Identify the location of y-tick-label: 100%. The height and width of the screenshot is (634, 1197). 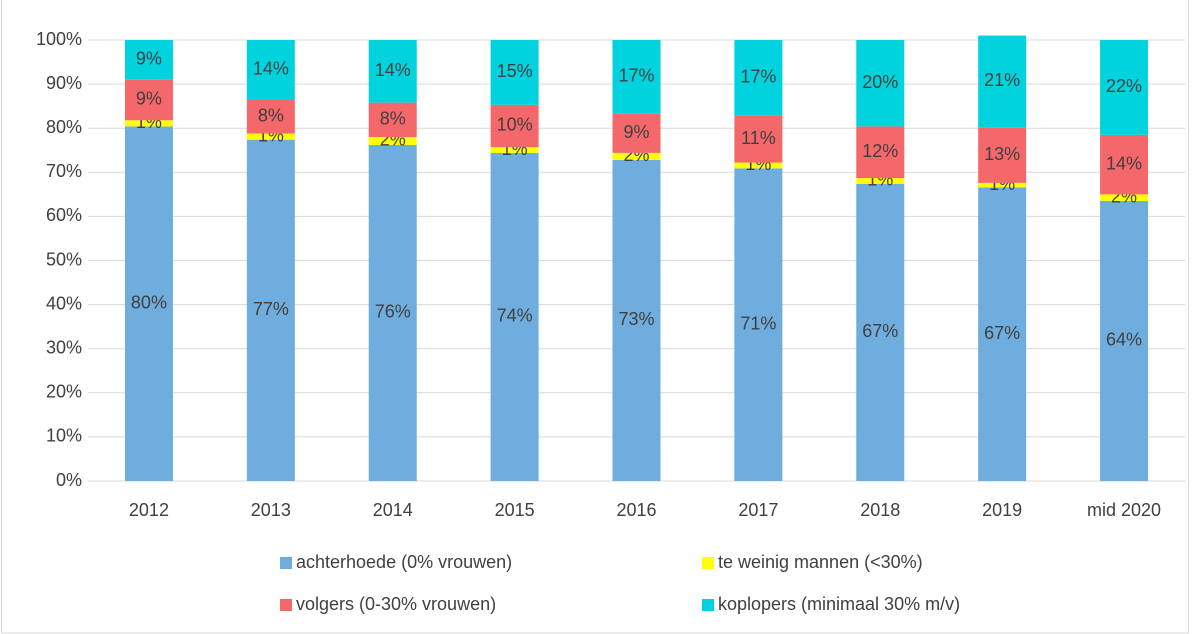
(59, 39).